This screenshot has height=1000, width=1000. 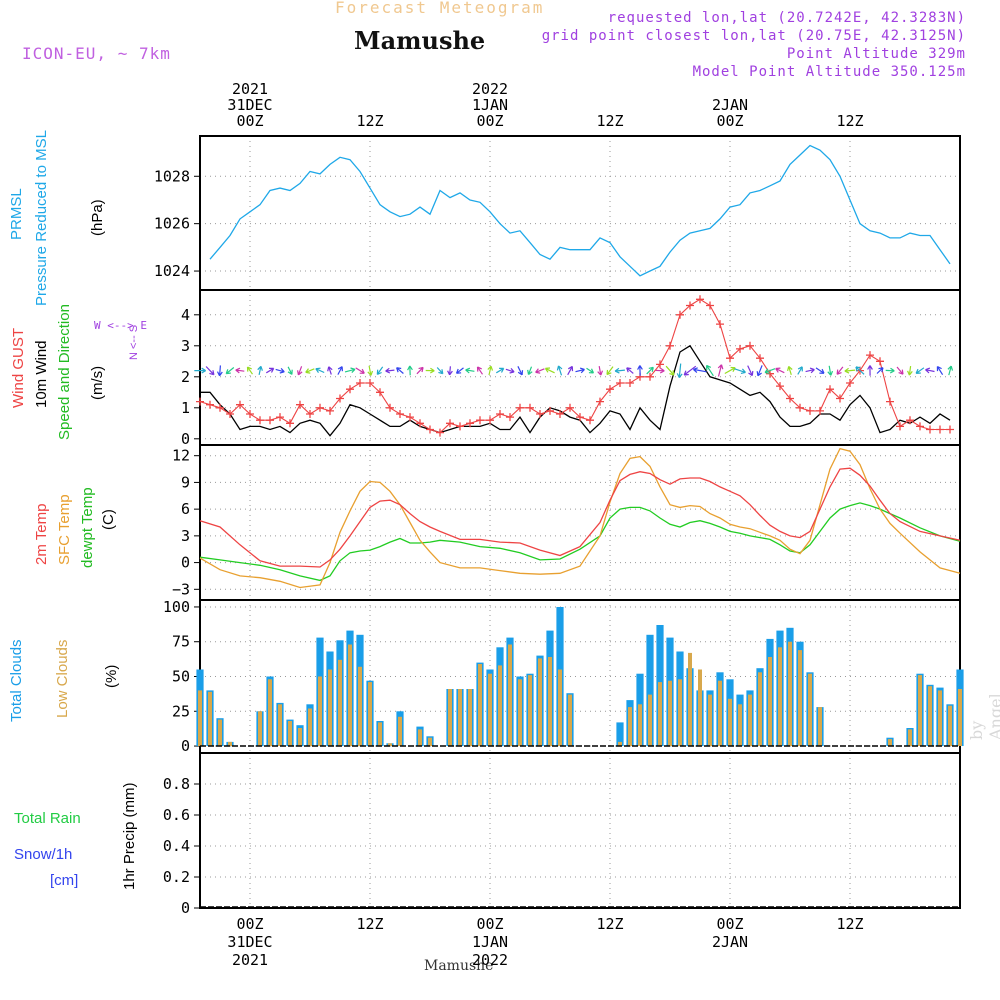 I want to click on rain-label: Total Rain, so click(x=47, y=818).